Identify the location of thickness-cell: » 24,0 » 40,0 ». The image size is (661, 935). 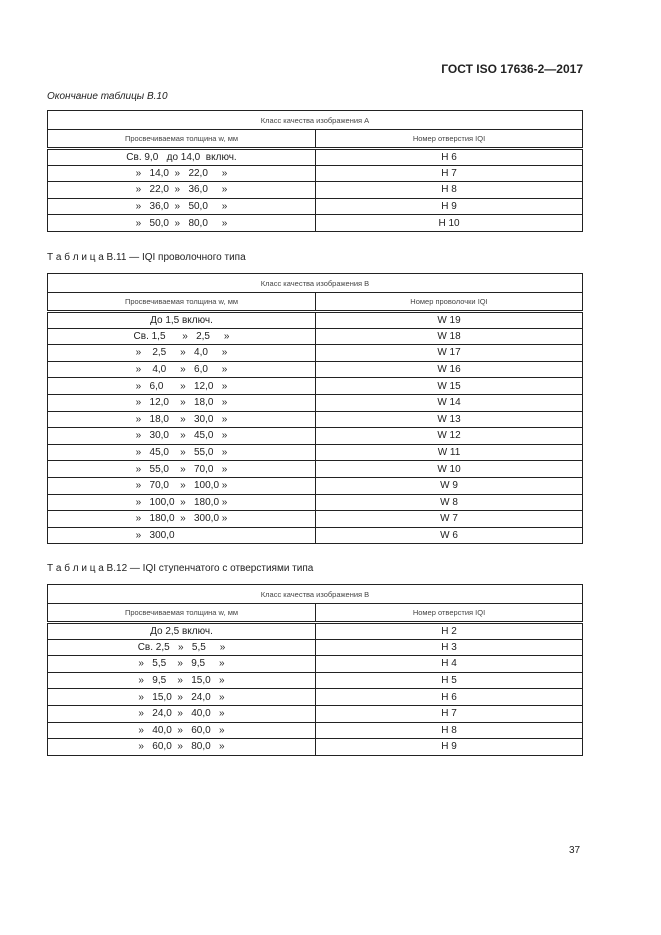
(181, 713).